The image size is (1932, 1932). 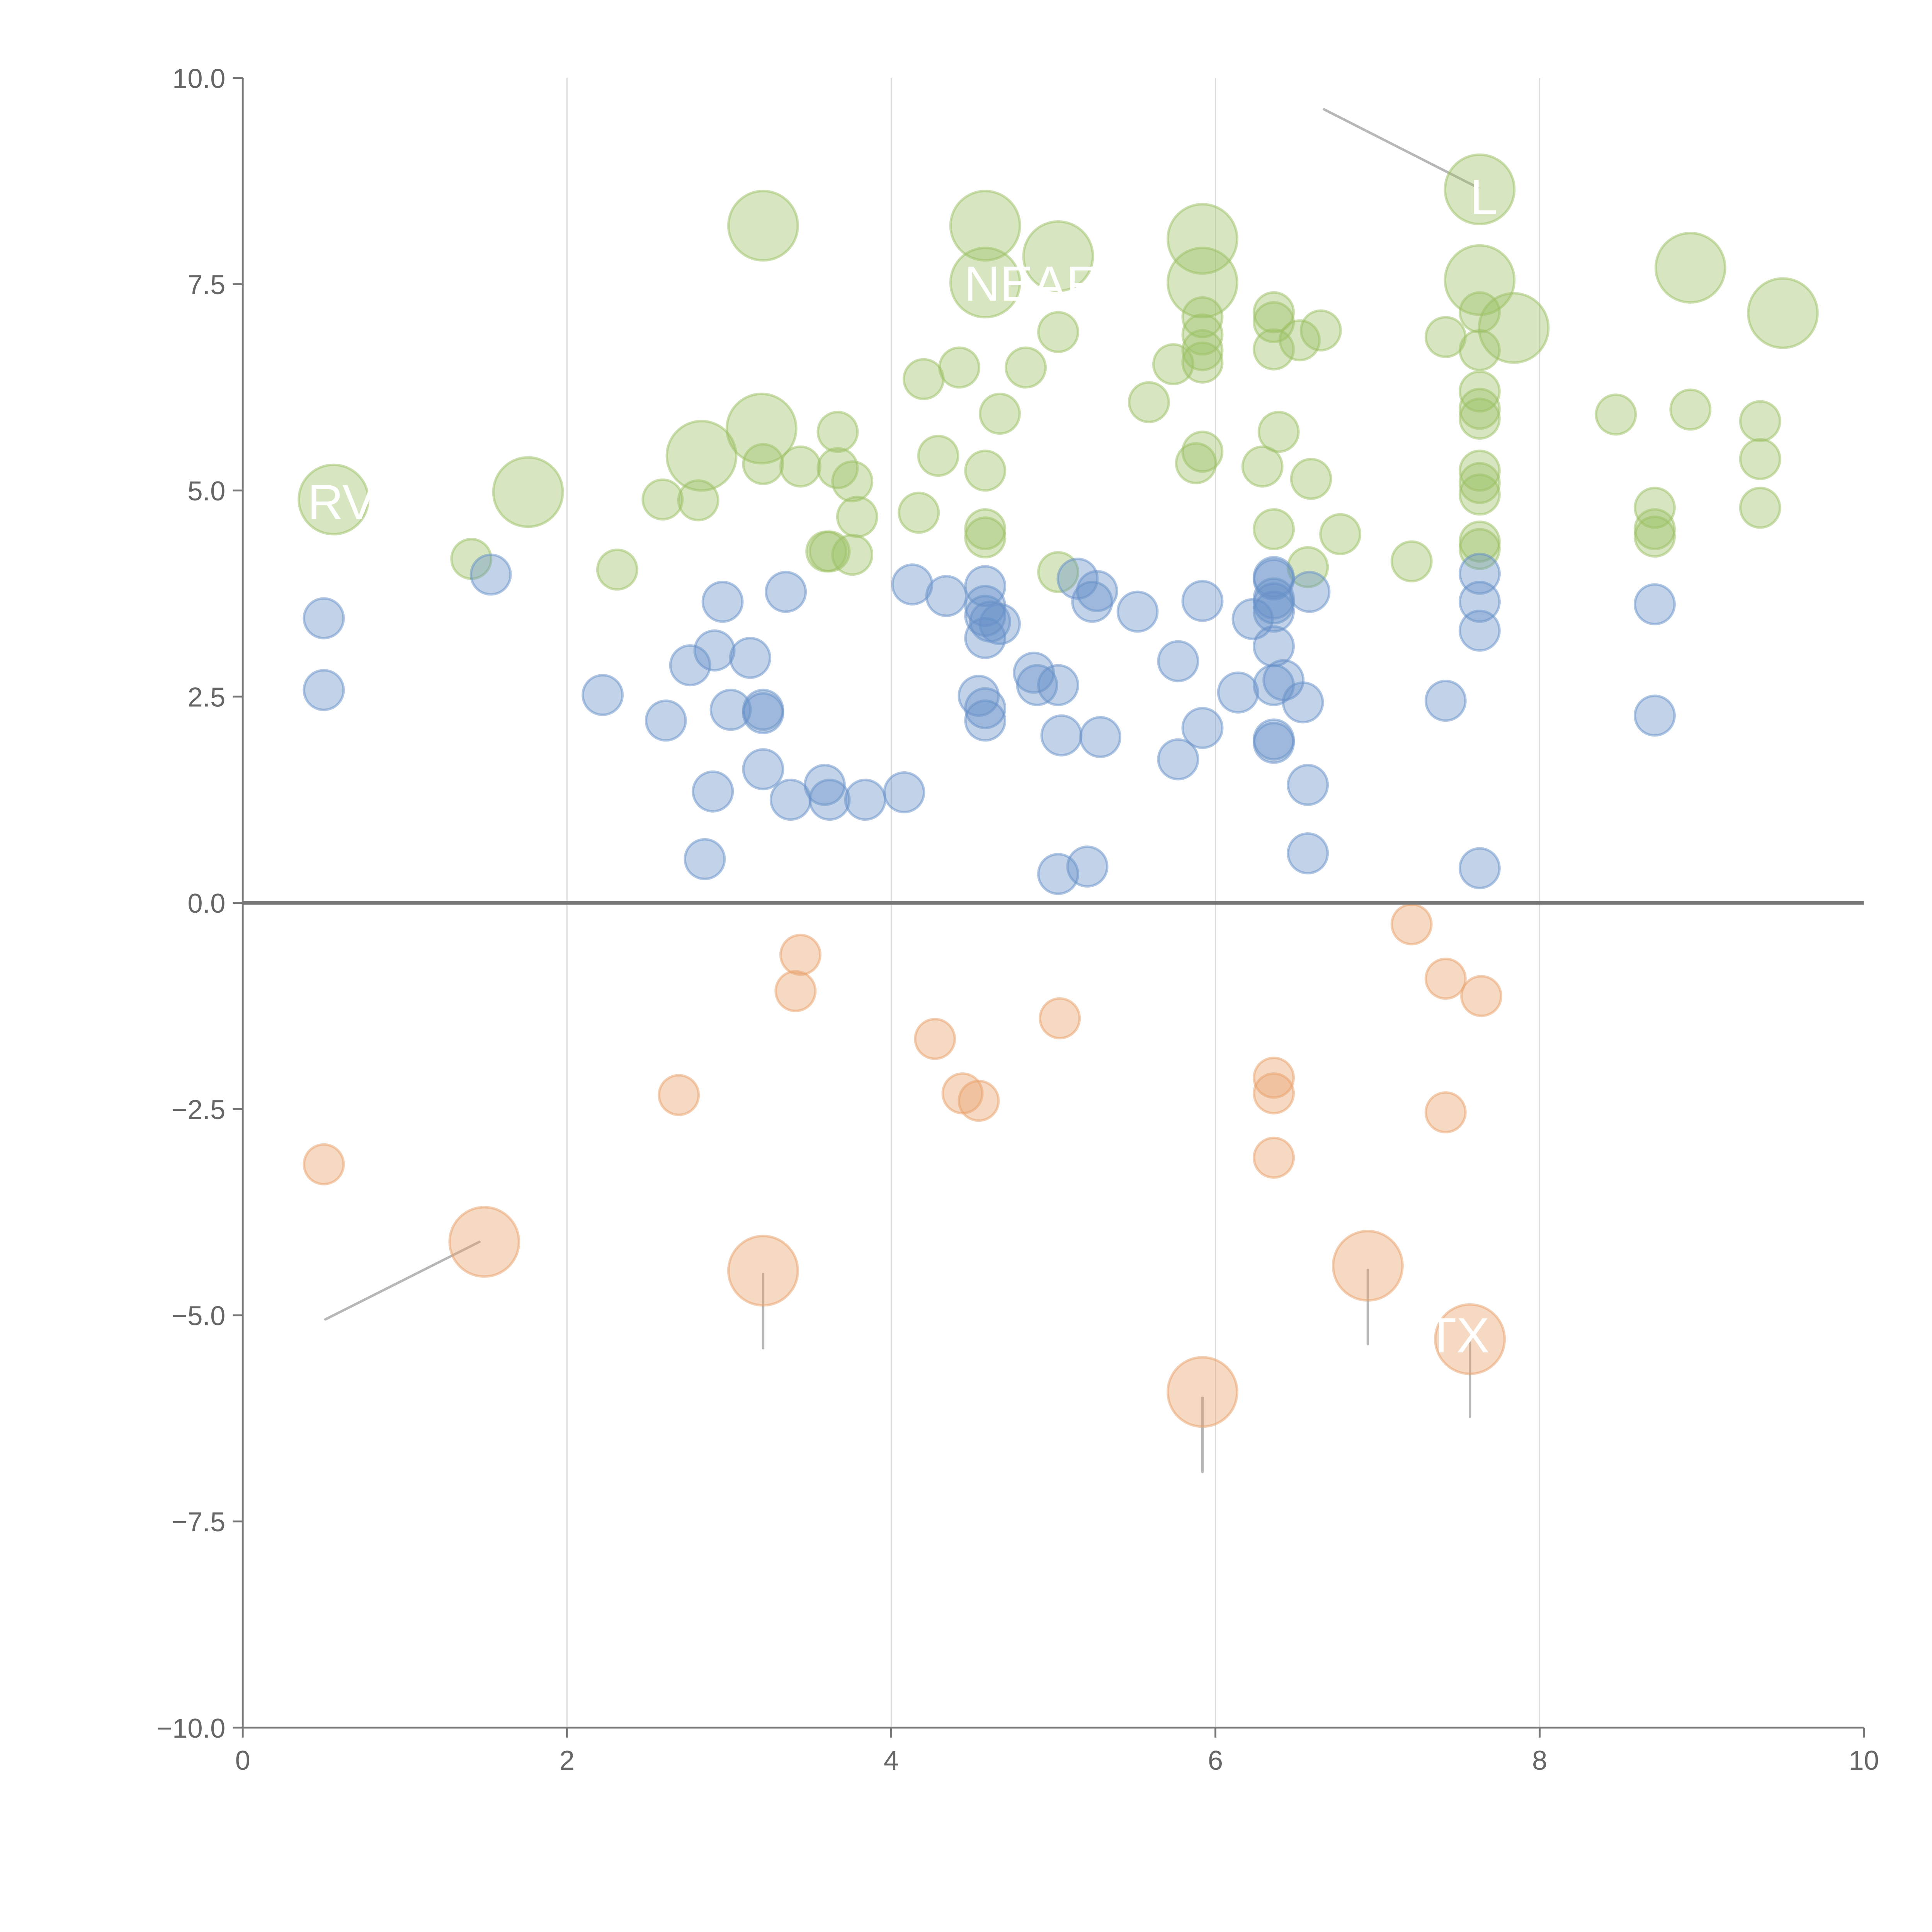 I want to click on x-tick-label: 2, so click(x=567, y=1760).